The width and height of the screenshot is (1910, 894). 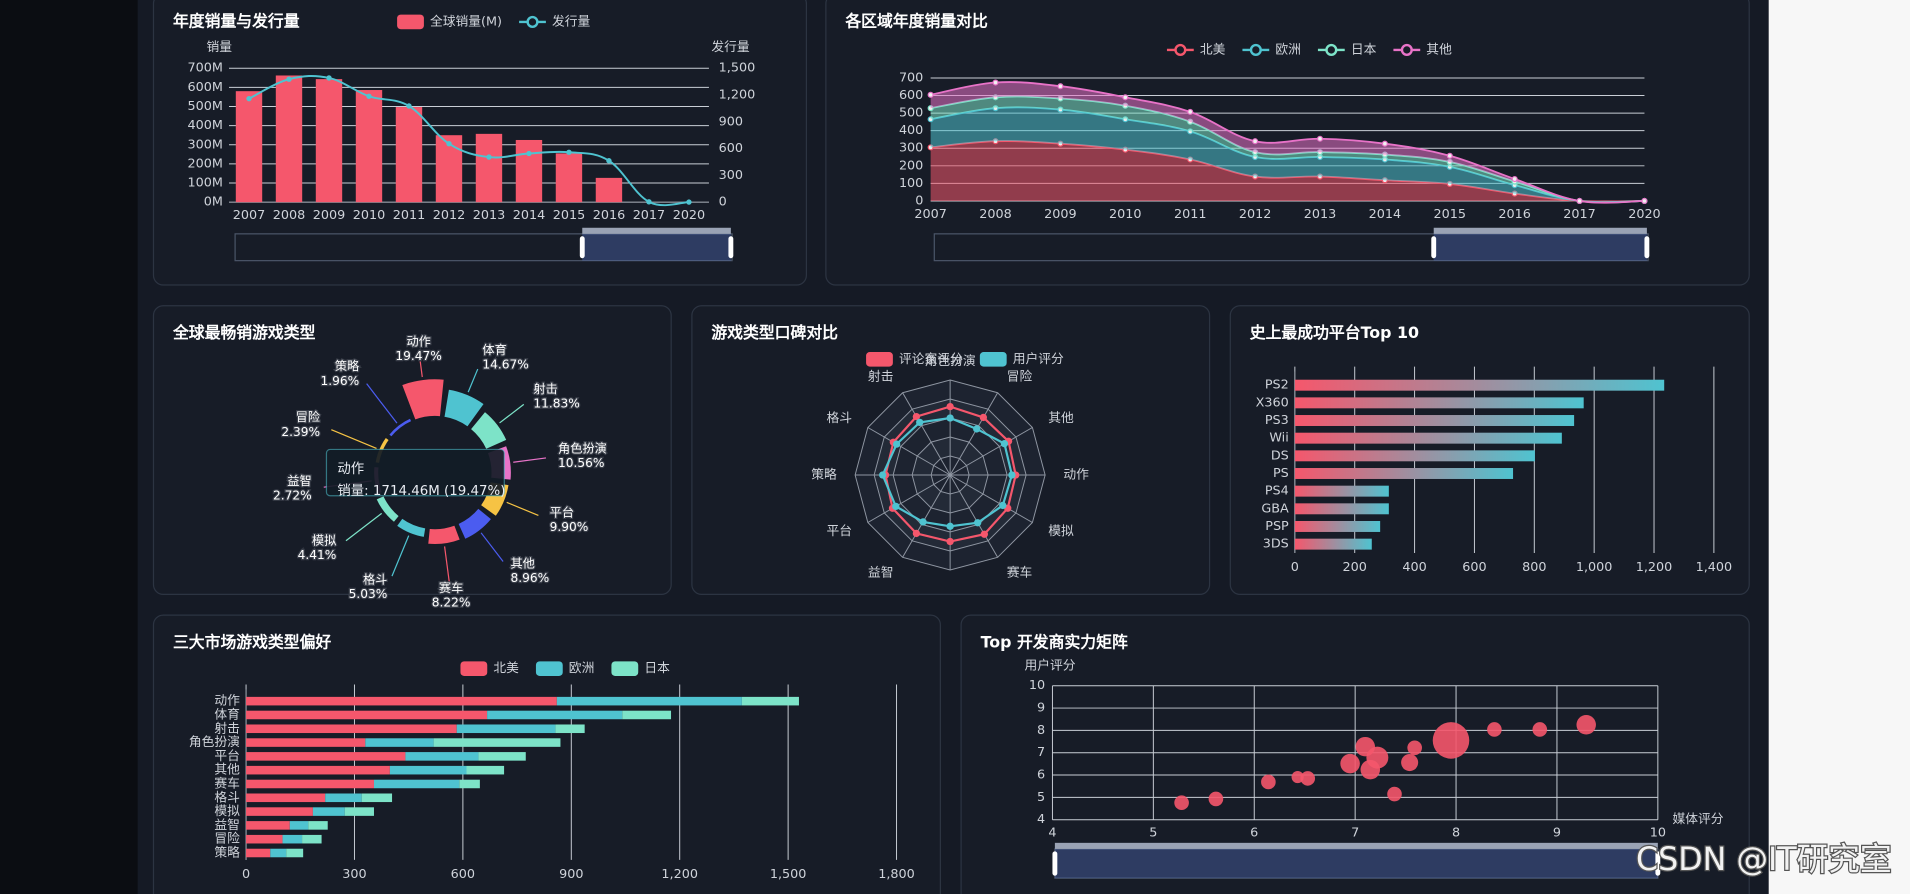 What do you see at coordinates (689, 215) in the screenshot?
I see `x-tick-label: 2020` at bounding box center [689, 215].